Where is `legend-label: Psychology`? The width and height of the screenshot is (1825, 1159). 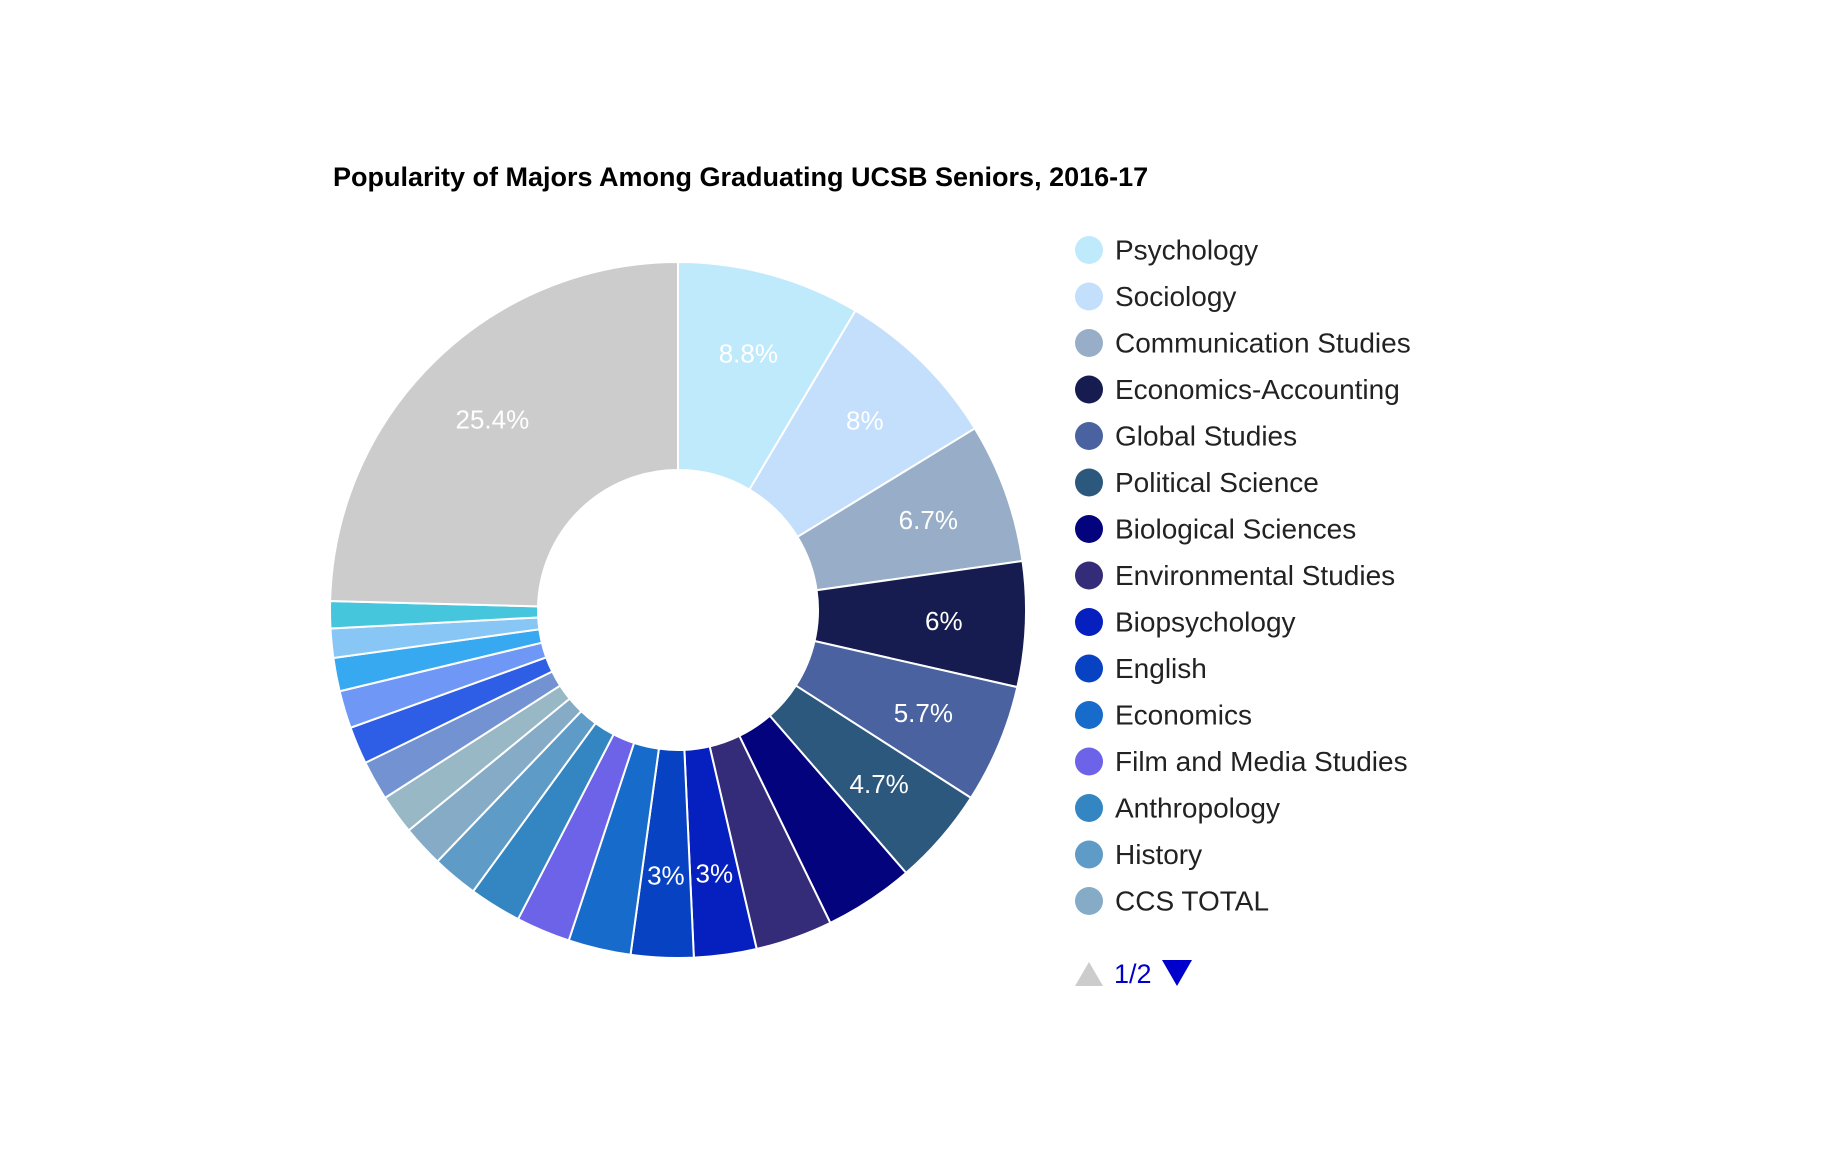
legend-label: Psychology is located at coordinates (1186, 250).